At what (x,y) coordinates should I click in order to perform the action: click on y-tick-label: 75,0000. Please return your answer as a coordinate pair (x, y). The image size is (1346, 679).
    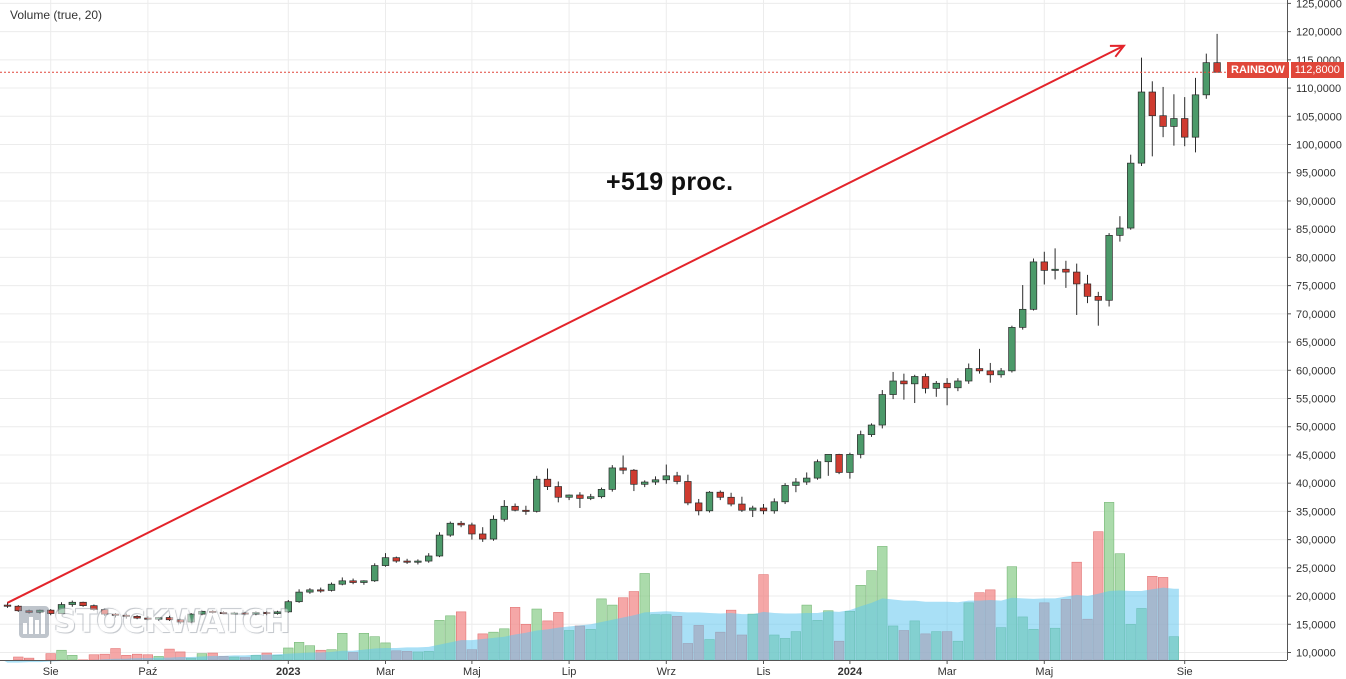
    Looking at the image, I should click on (1316, 287).